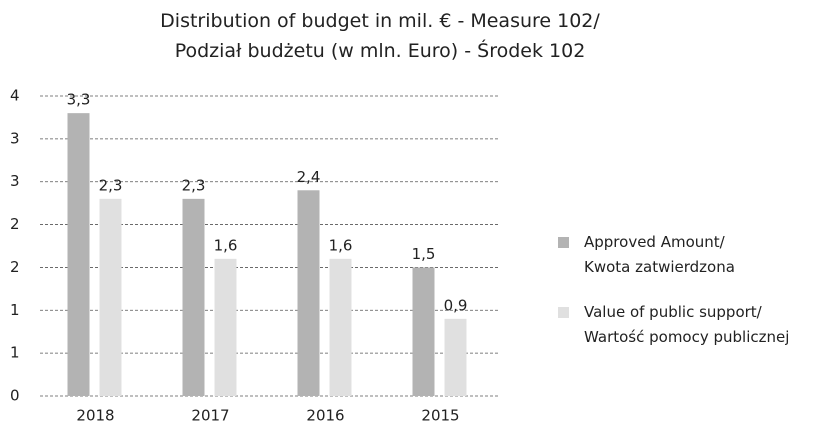 The height and width of the screenshot is (427, 819). I want to click on x-tick-label: 2018, so click(95, 416).